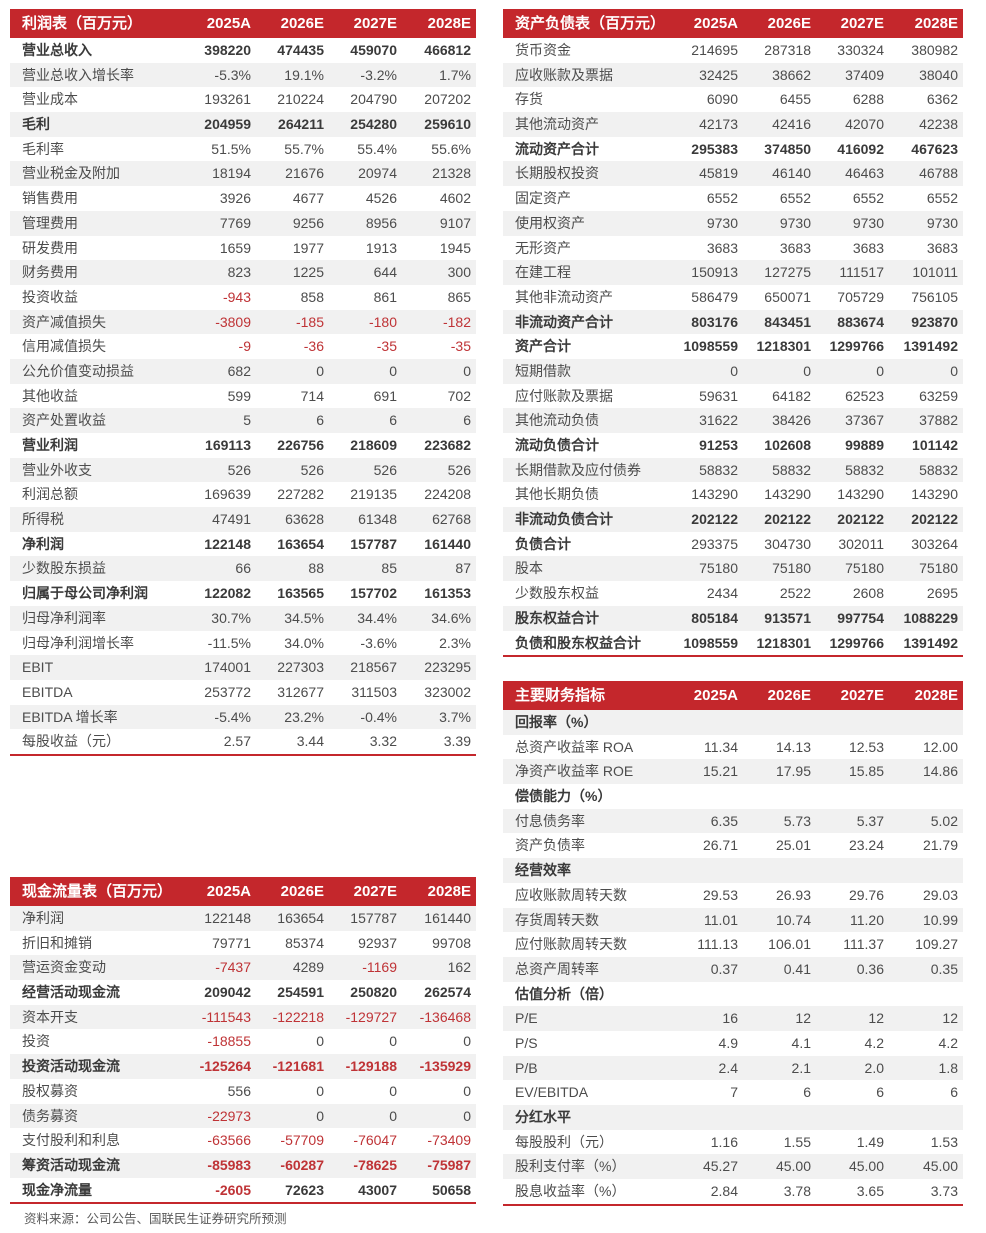  Describe the element at coordinates (300, 667) in the screenshot. I see `cell-value: 227303` at that location.